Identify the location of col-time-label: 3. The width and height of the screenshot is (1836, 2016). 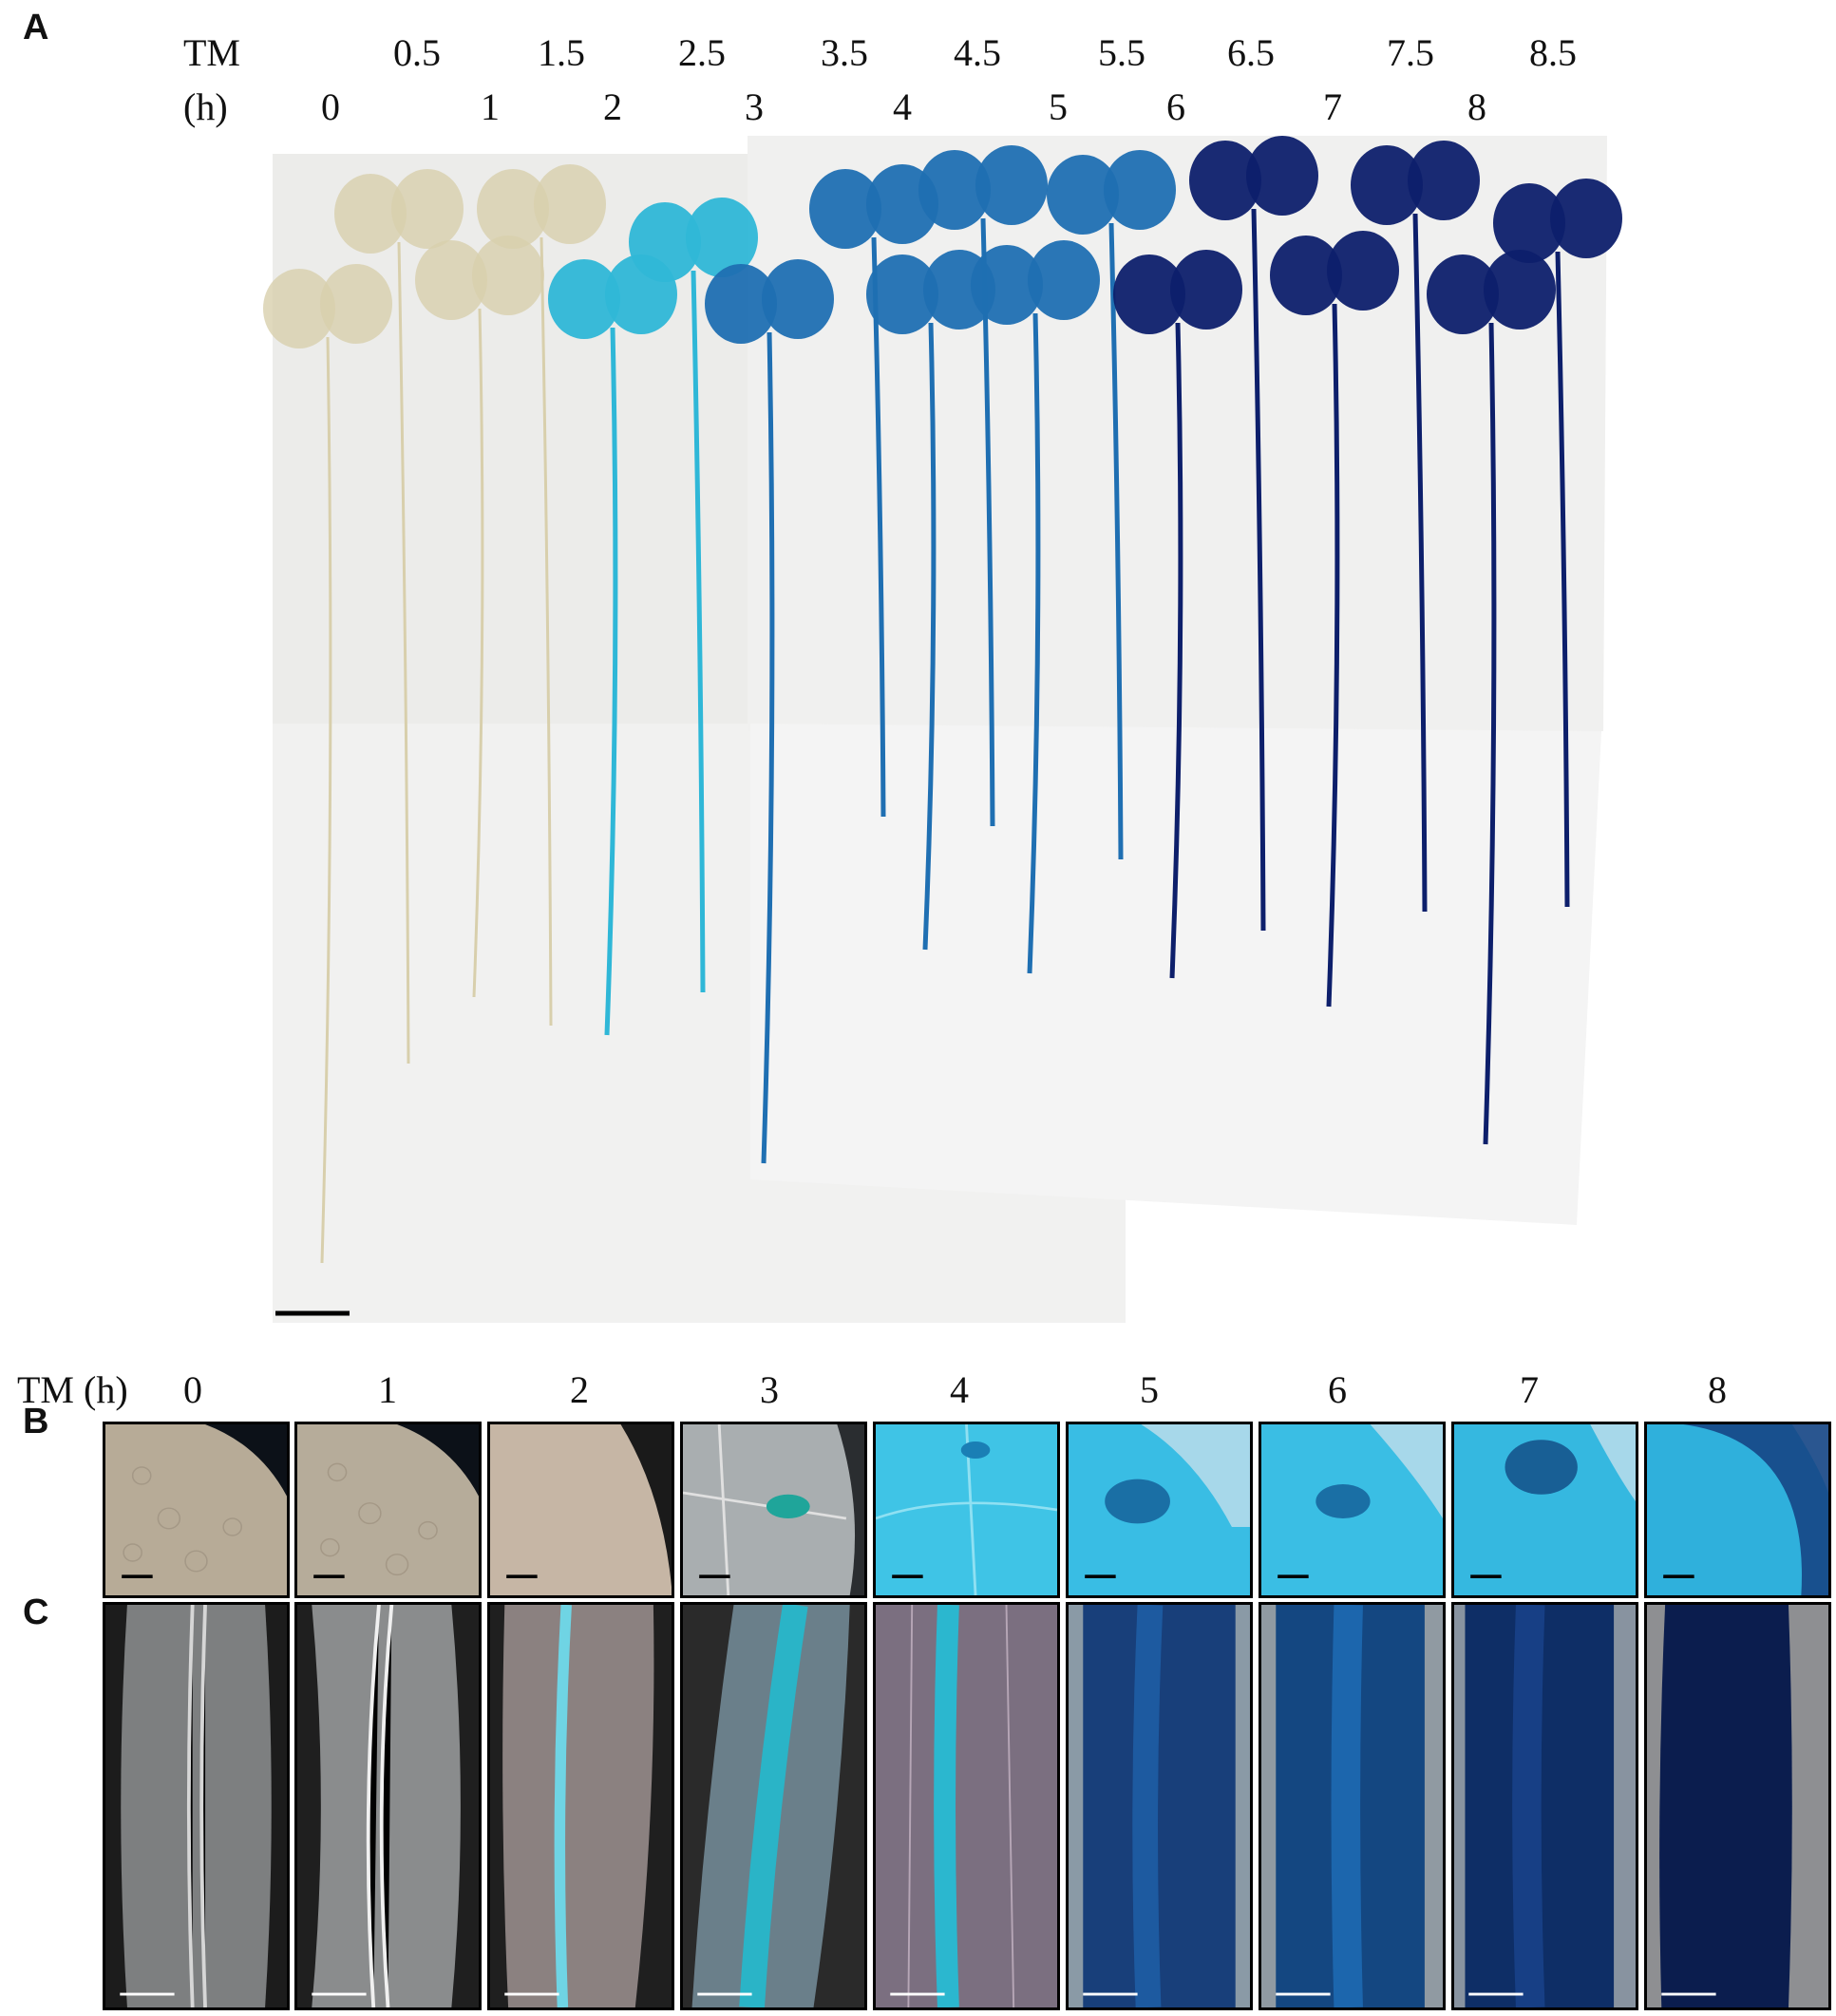
(769, 1389).